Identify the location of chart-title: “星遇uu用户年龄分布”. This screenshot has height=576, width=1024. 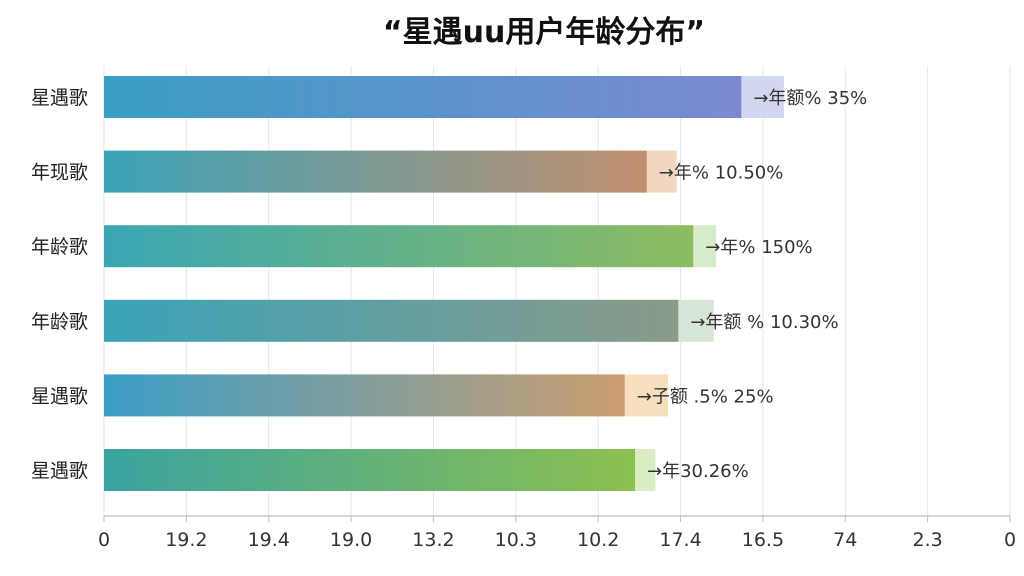
(544, 32).